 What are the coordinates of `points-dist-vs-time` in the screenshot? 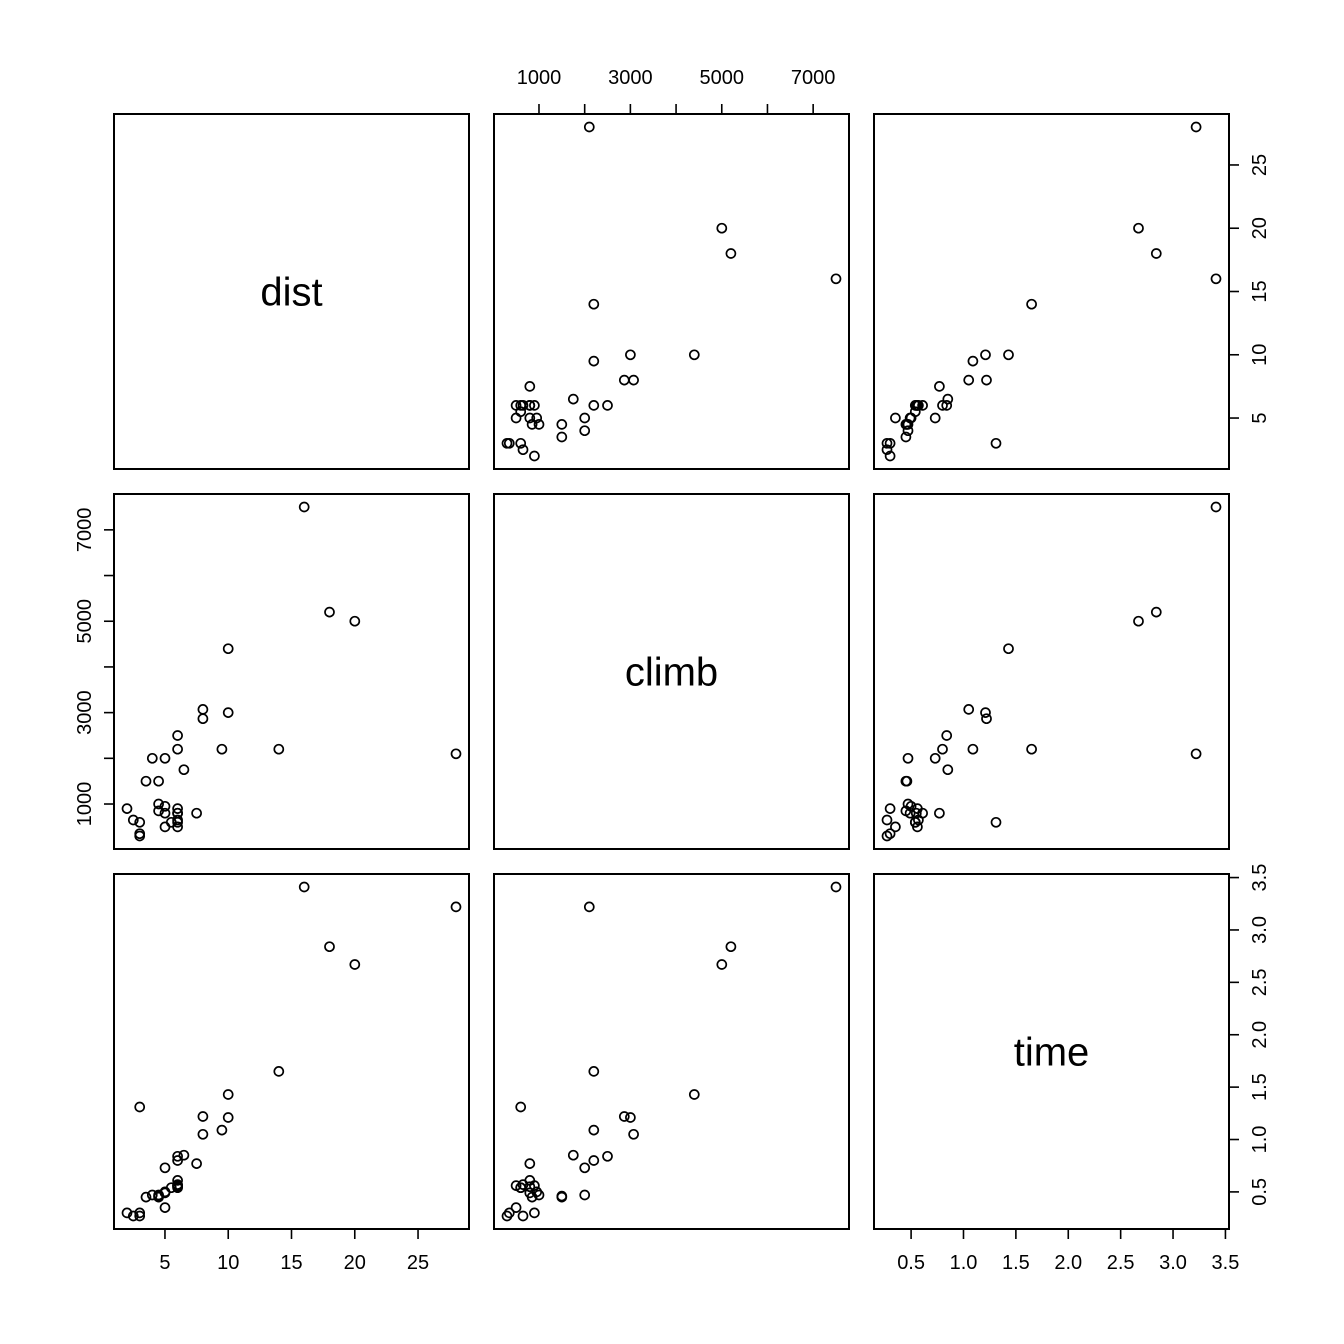 It's located at (1051, 291).